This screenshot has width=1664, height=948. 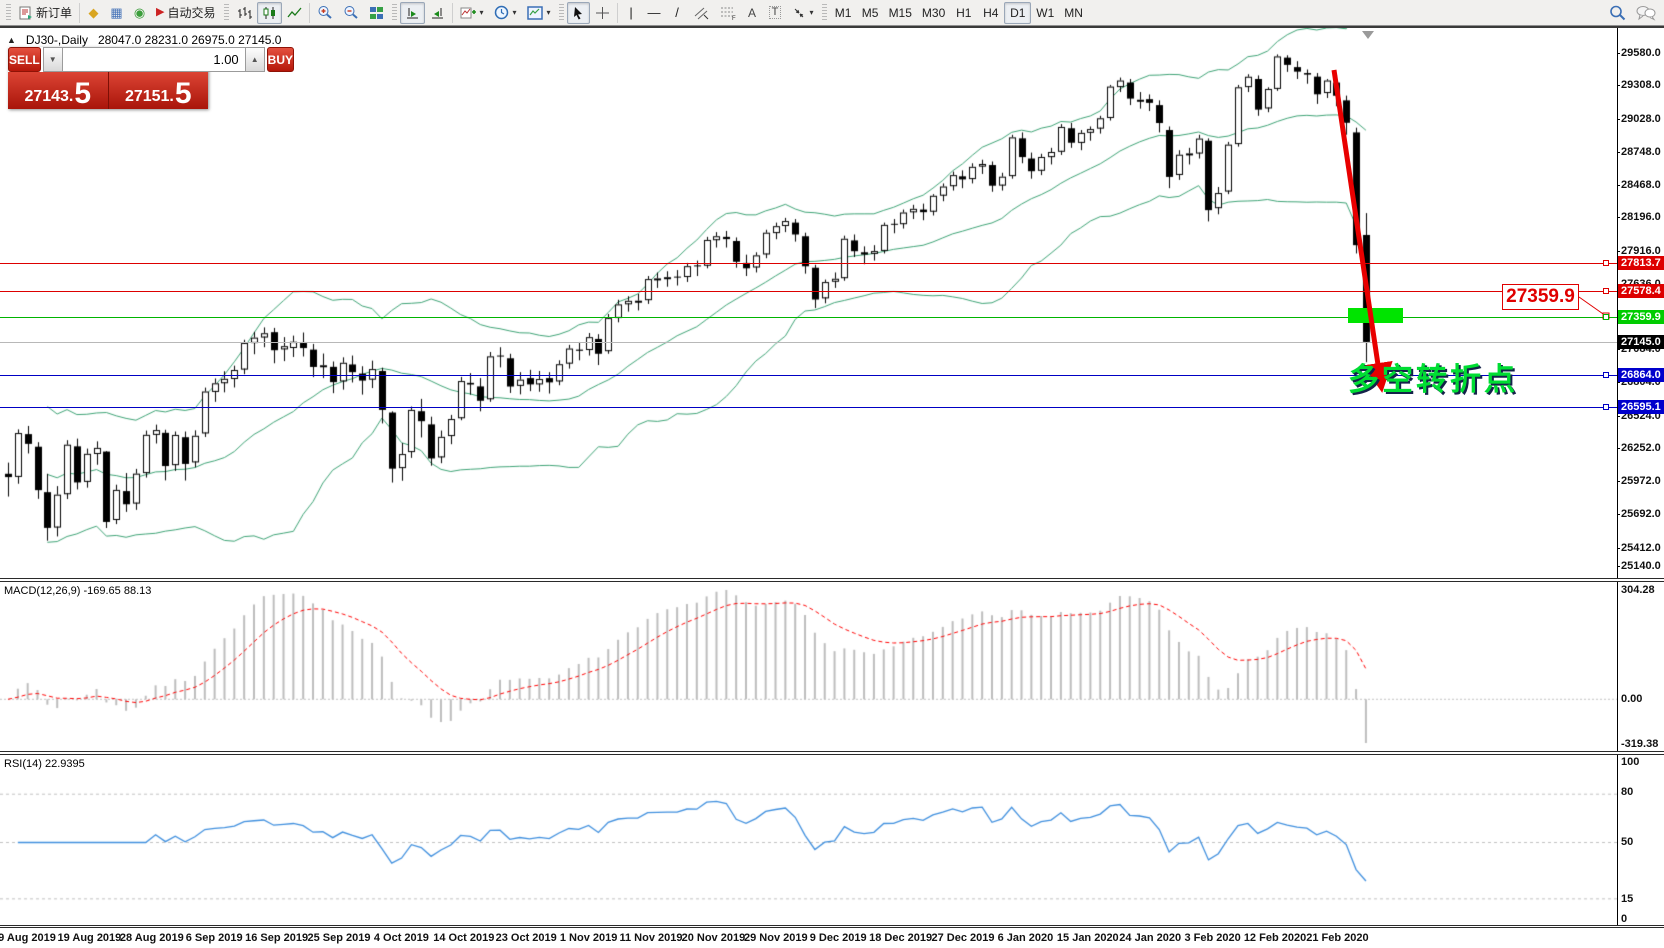 I want to click on tile-windows-button, so click(x=376, y=13).